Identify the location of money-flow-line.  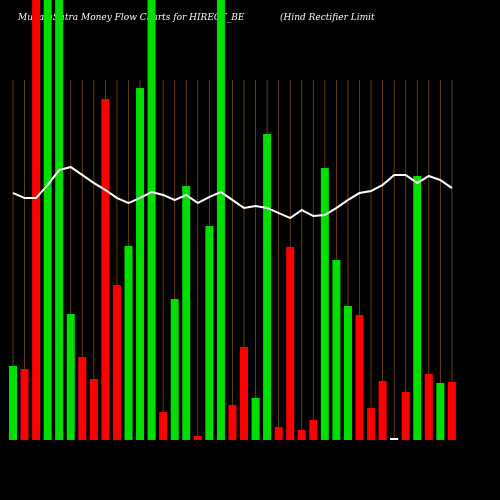
(232, 192).